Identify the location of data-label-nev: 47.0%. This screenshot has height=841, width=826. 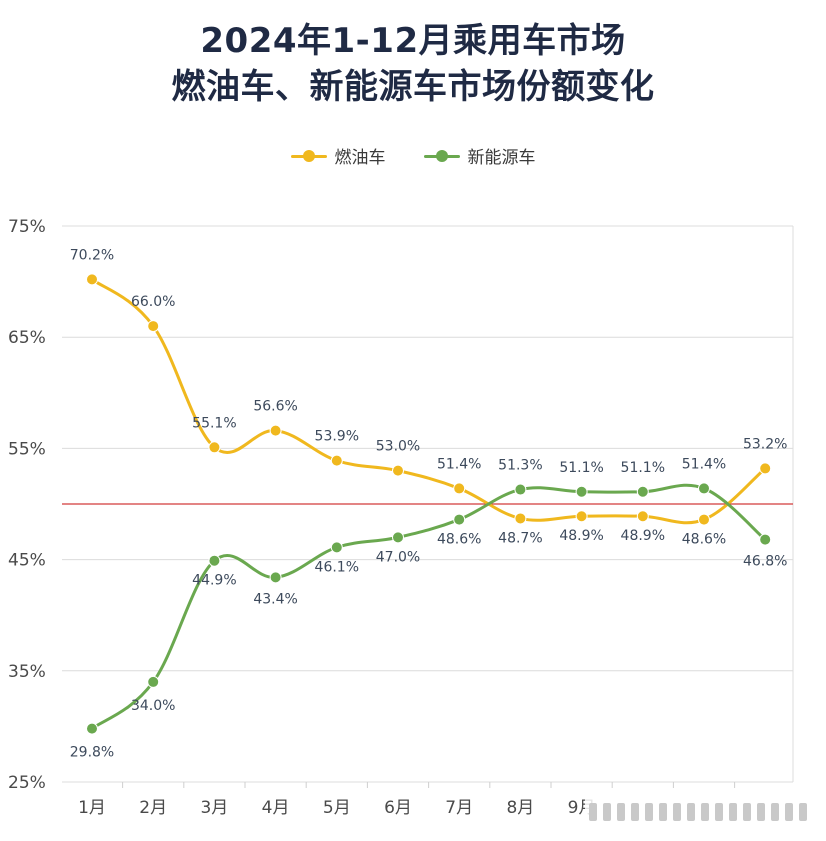
(398, 557).